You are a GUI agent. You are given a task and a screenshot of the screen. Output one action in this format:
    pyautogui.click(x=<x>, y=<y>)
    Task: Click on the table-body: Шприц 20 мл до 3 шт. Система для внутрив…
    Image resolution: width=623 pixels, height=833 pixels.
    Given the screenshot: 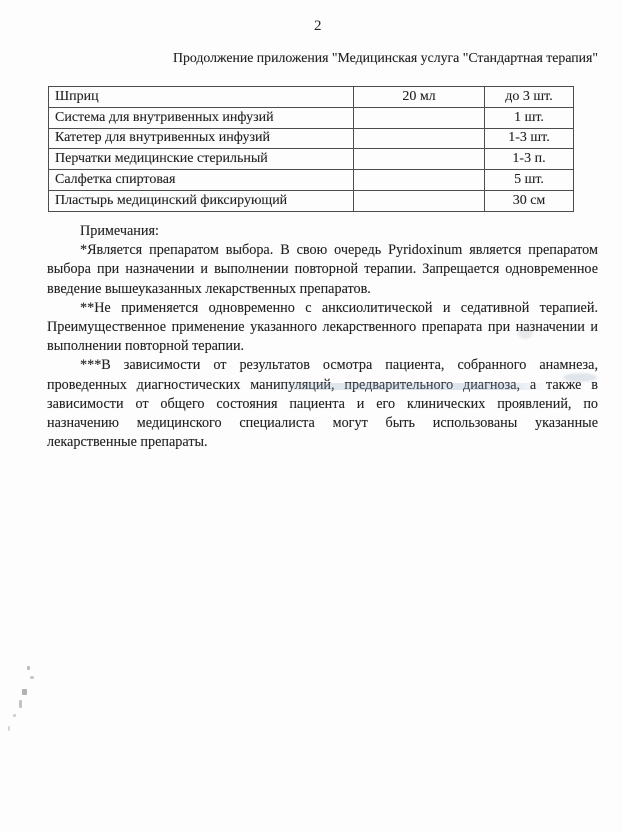 What is the action you would take?
    pyautogui.click(x=311, y=149)
    